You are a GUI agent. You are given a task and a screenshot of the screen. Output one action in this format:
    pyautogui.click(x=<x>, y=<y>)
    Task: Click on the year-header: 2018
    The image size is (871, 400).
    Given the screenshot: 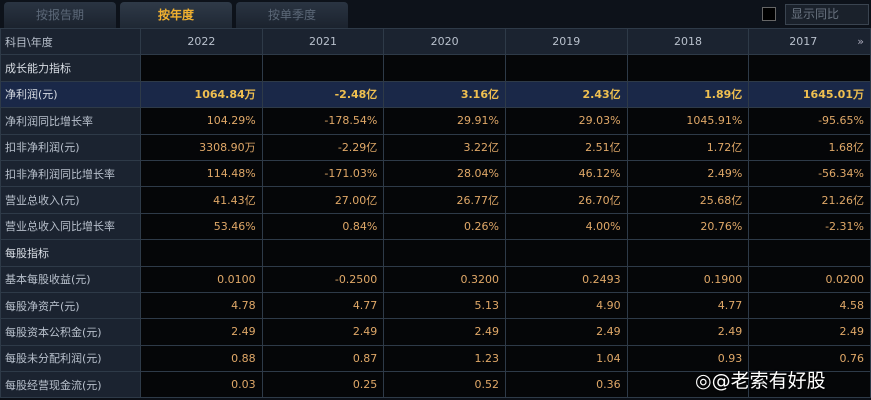 What is the action you would take?
    pyautogui.click(x=688, y=41)
    